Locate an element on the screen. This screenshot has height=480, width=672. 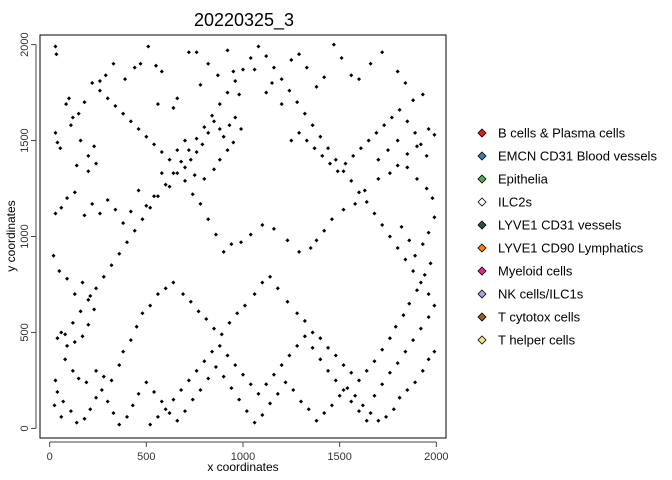
y-tick-label: 0 is located at coordinates (25, 428).